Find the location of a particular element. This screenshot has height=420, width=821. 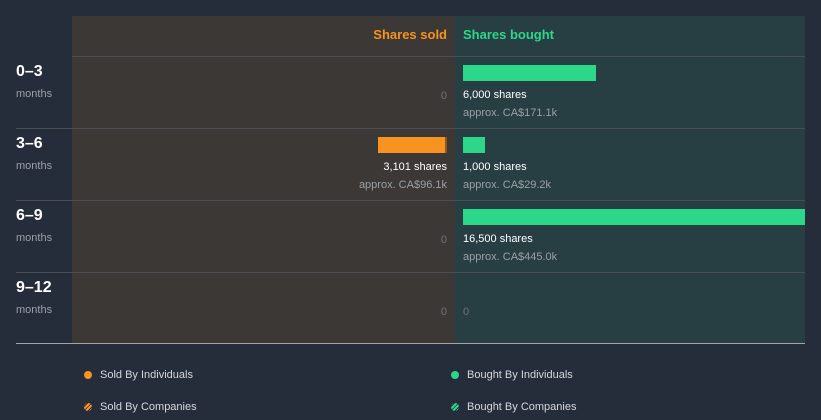

bought-individuals-dot-icon is located at coordinates (455, 375).